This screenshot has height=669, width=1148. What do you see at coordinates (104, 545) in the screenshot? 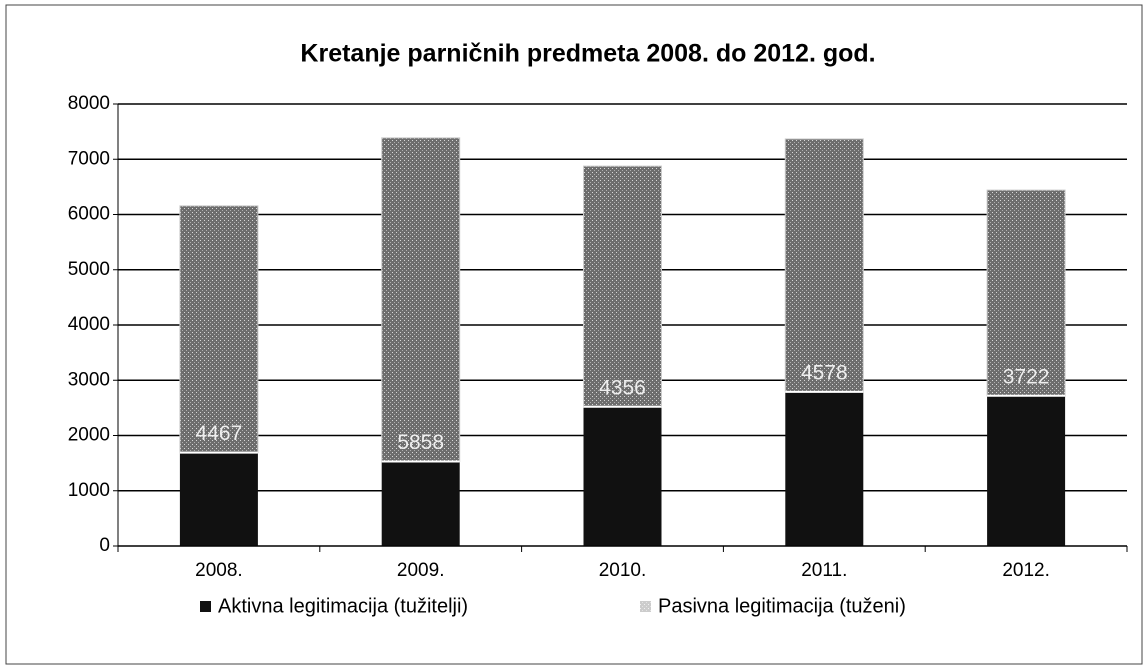
I see `y-tick-label: 0` at bounding box center [104, 545].